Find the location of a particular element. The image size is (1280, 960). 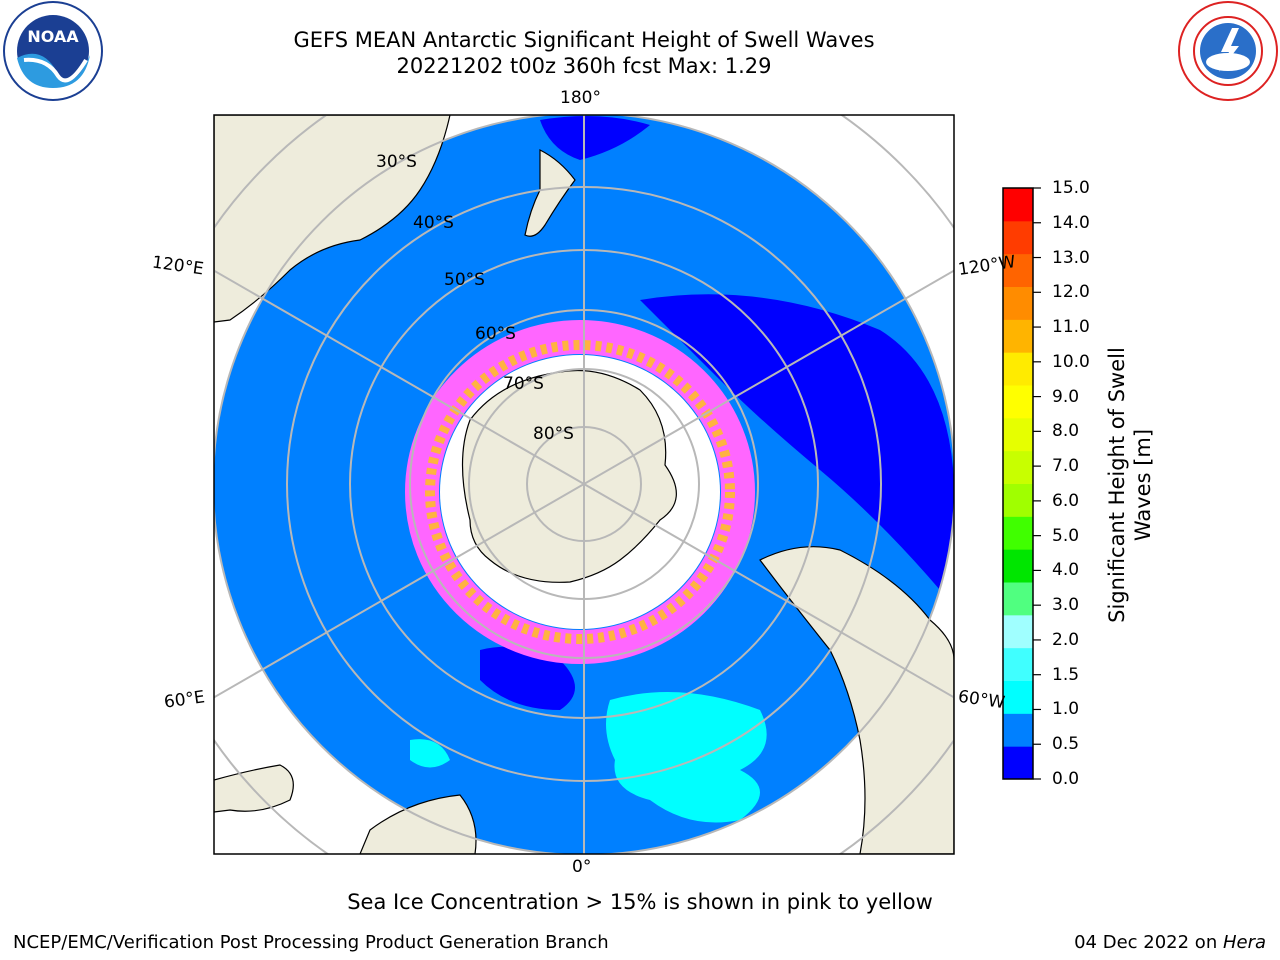

colorbar-tick-label: 5.0 is located at coordinates (1066, 535).